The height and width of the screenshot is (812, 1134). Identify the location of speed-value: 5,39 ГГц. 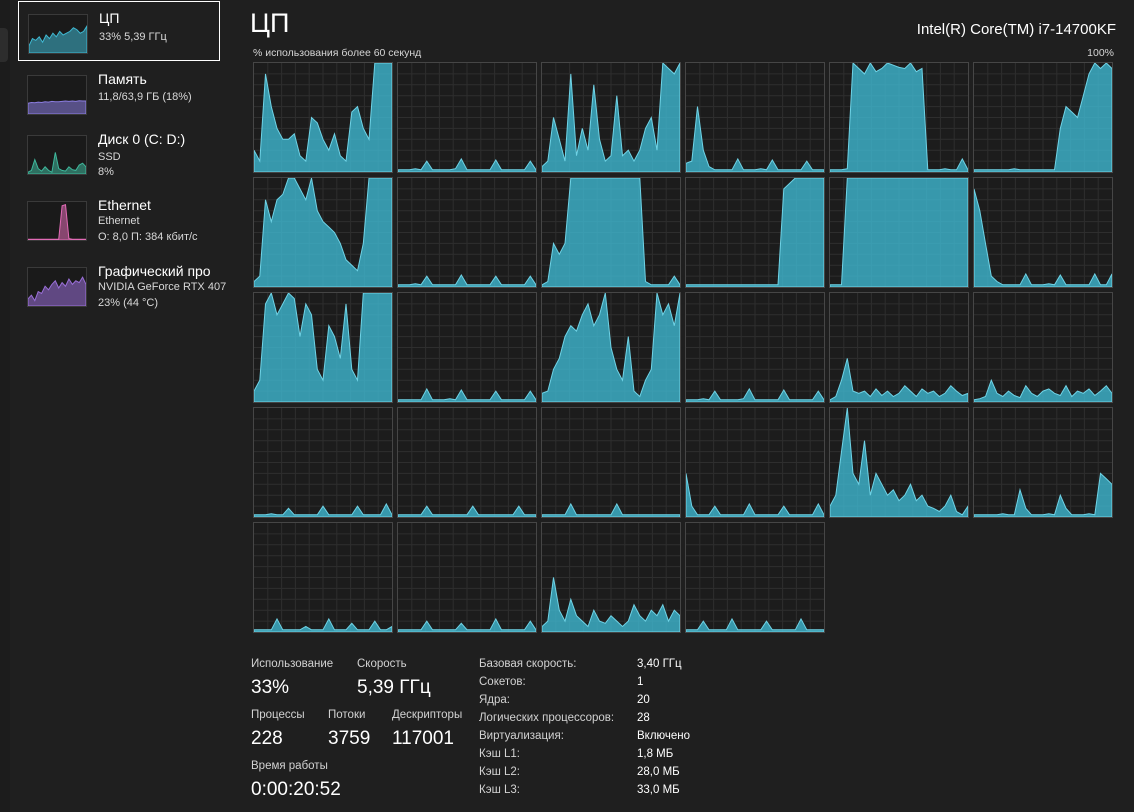
(394, 687).